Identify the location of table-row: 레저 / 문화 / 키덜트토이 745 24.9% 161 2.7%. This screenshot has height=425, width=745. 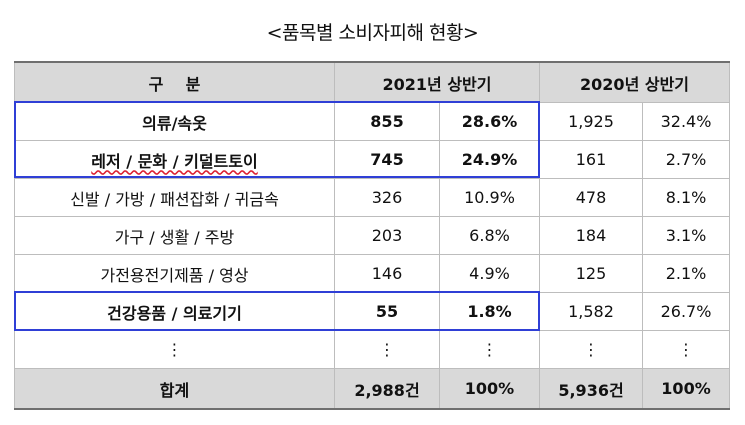
(372, 159).